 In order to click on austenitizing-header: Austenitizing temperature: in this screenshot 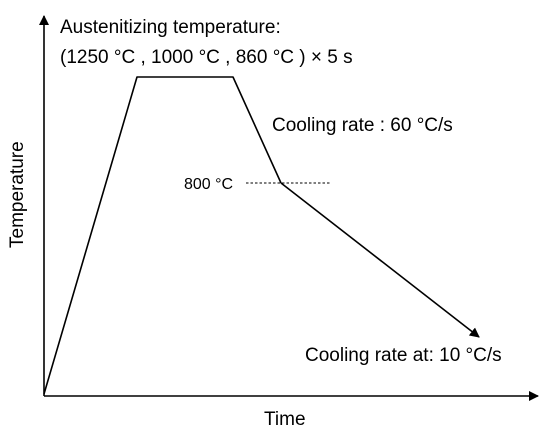, I will do `click(170, 27)`.